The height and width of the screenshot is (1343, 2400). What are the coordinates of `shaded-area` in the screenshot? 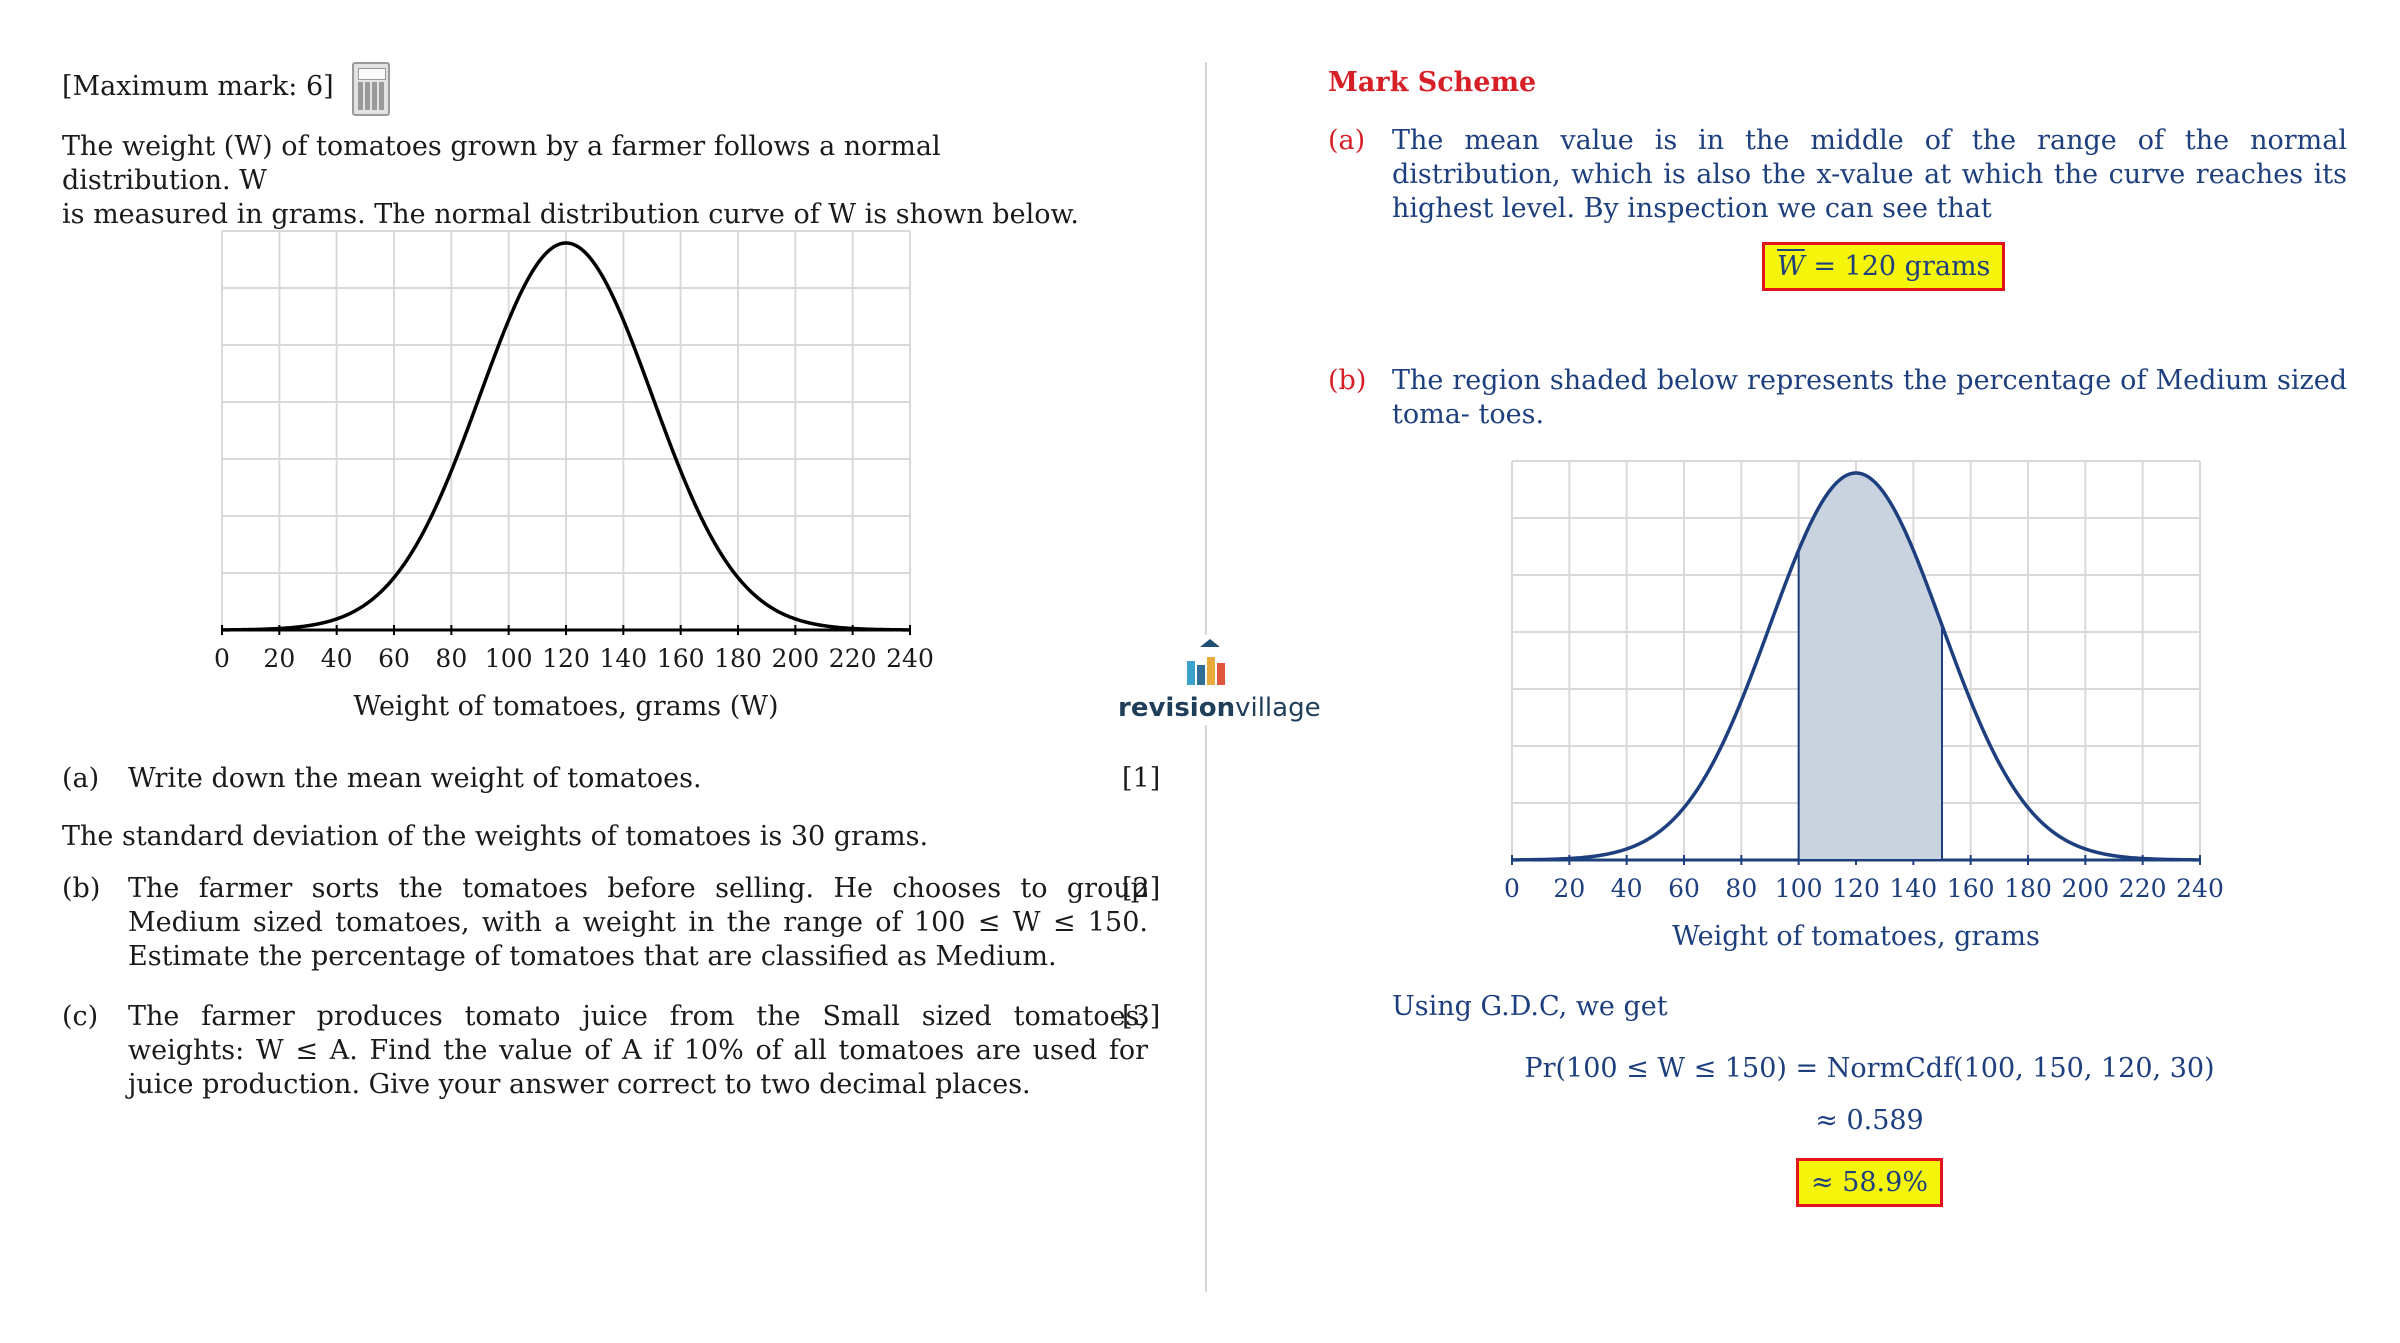 It's located at (1870, 666).